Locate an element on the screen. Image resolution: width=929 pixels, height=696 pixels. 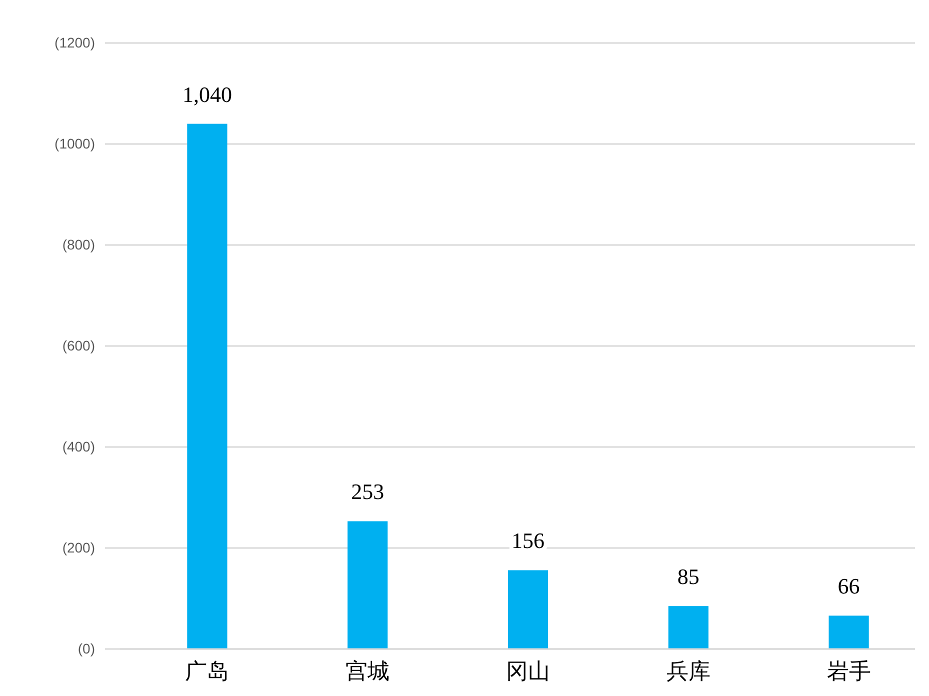
x-tick-label: 兵库 is located at coordinates (688, 672).